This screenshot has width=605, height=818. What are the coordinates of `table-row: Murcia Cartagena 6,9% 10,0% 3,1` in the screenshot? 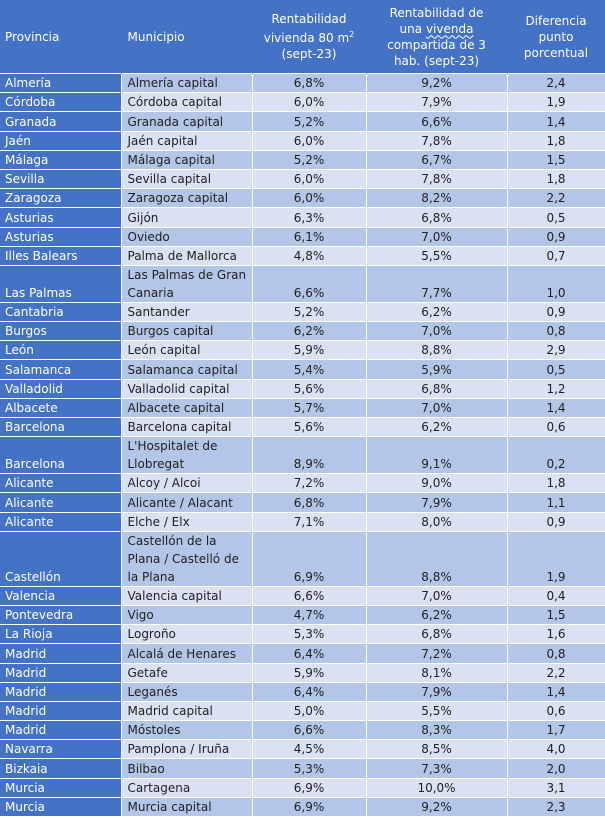 It's located at (302, 787).